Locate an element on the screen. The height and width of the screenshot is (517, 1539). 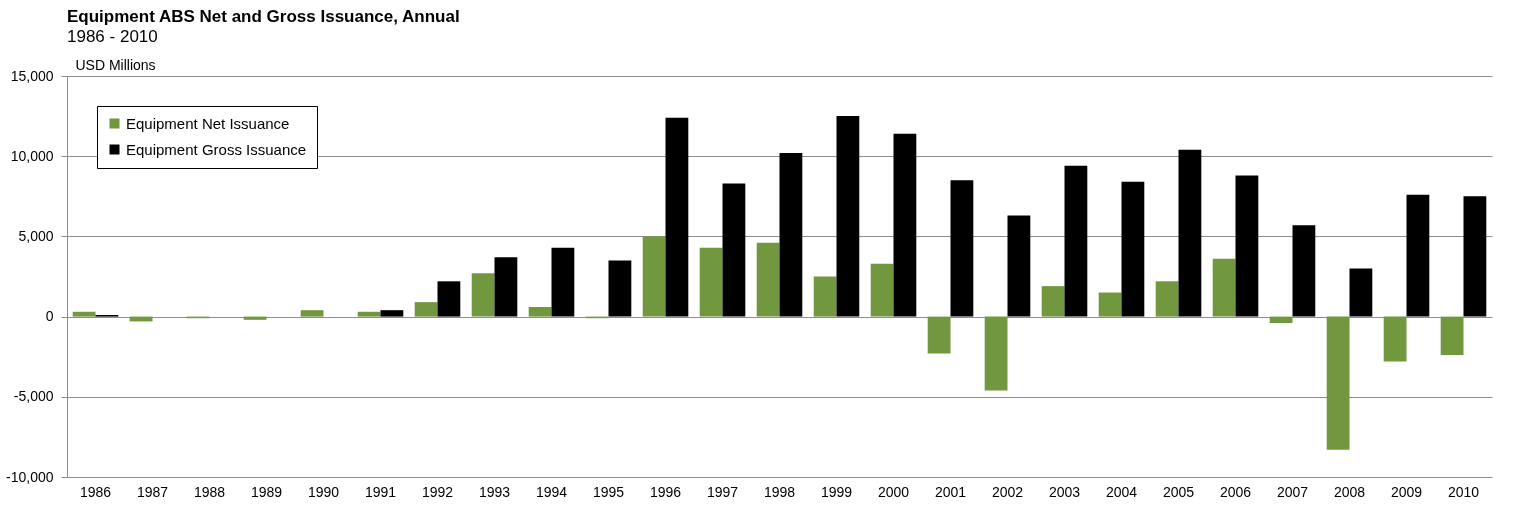
x-tick-label: 2002 is located at coordinates (1007, 491).